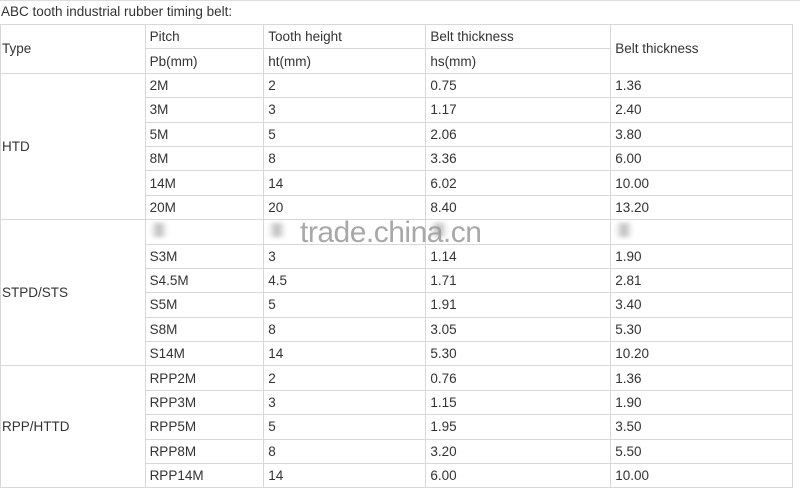 This screenshot has height=490, width=800. What do you see at coordinates (518, 85) in the screenshot?
I see `belt-thickness-cell: 0.75` at bounding box center [518, 85].